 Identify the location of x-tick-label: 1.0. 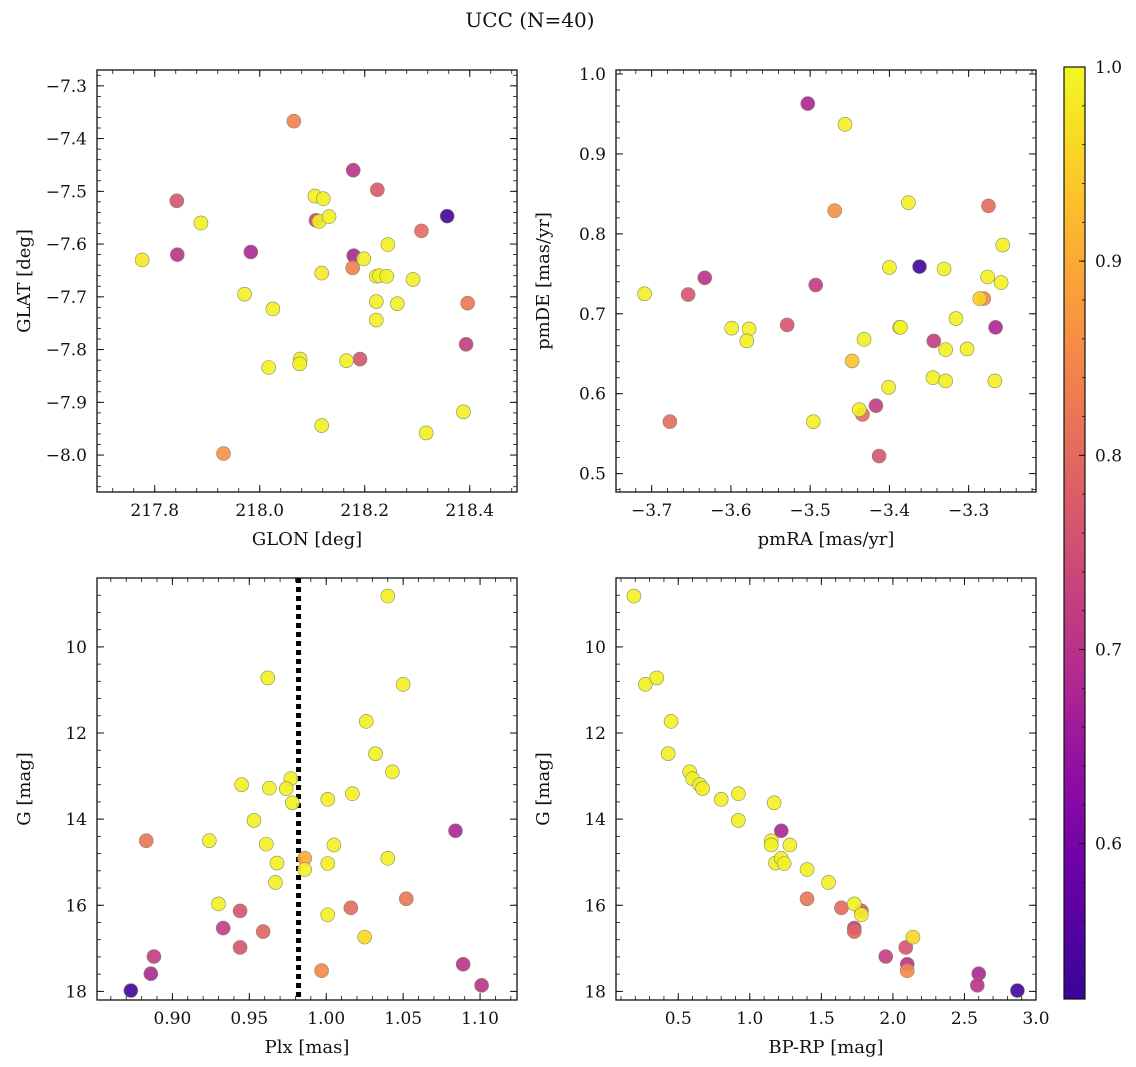
(749, 1019).